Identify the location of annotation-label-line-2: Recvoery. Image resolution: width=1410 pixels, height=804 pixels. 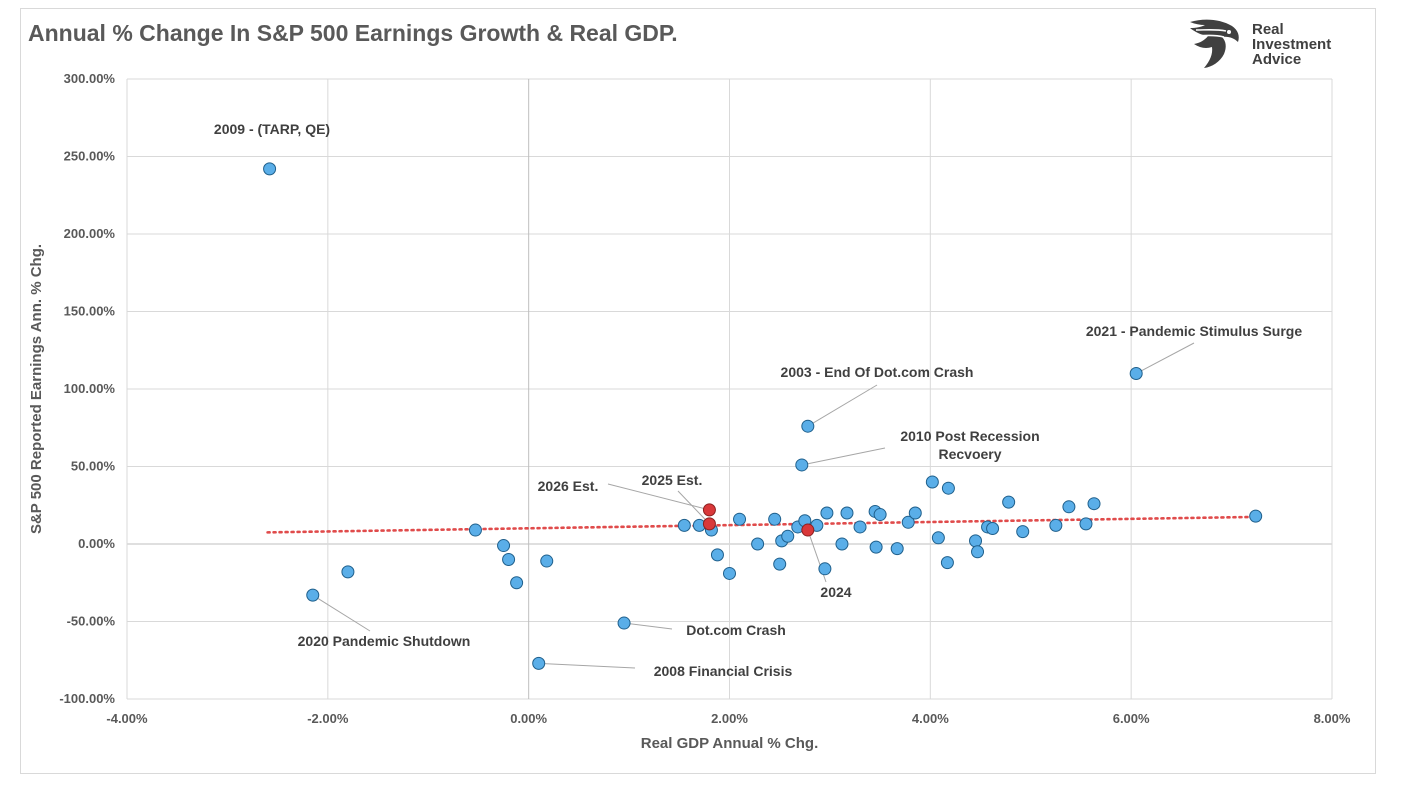
(969, 454).